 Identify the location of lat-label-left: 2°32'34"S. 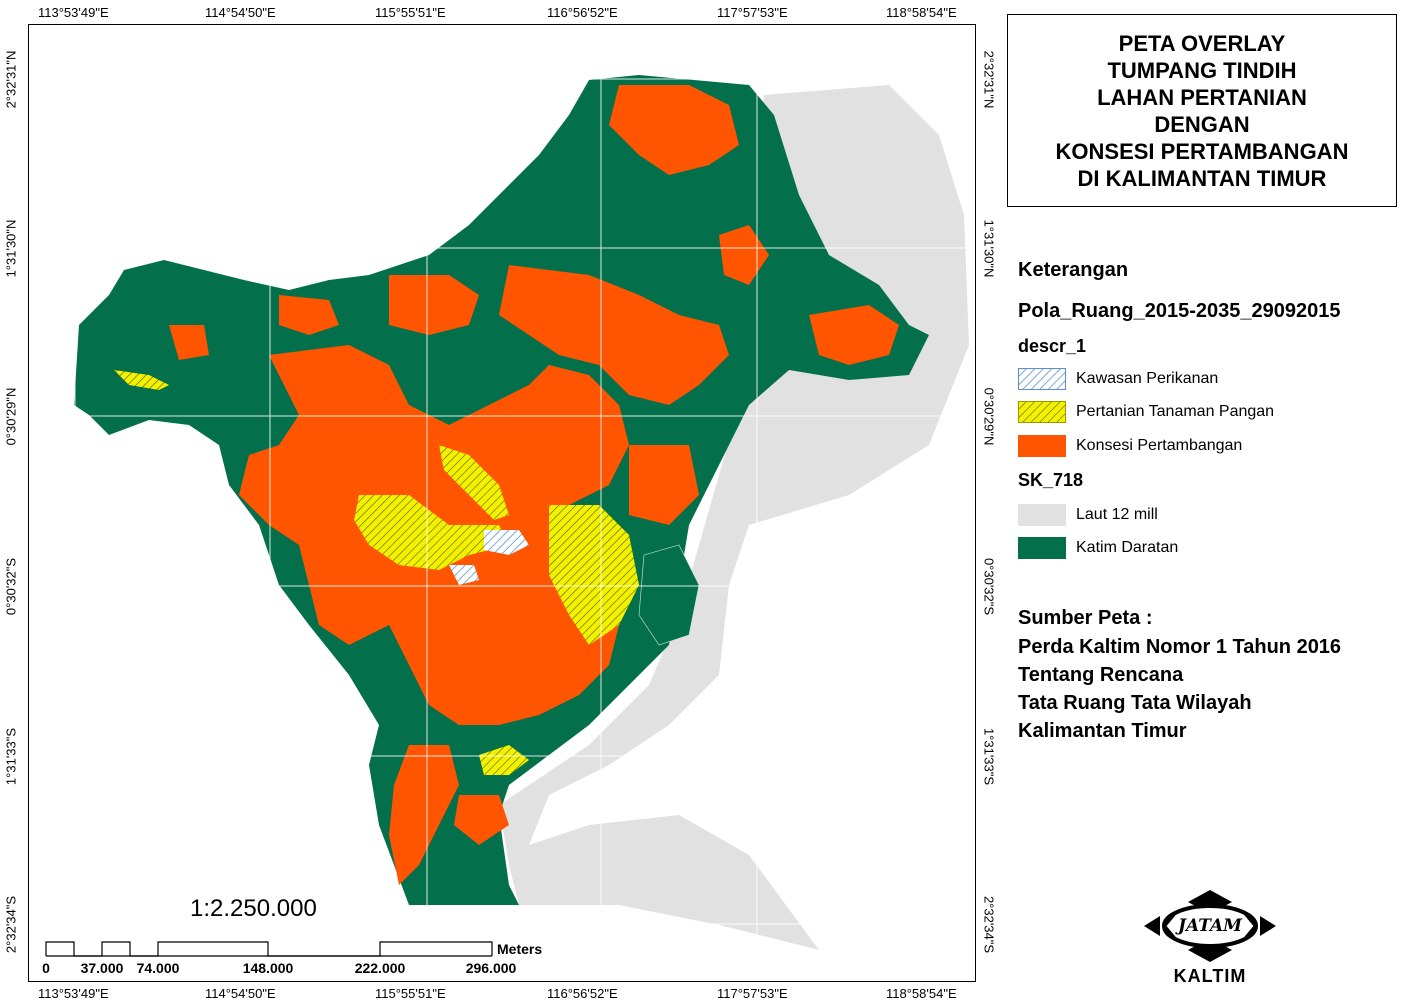
(11, 924).